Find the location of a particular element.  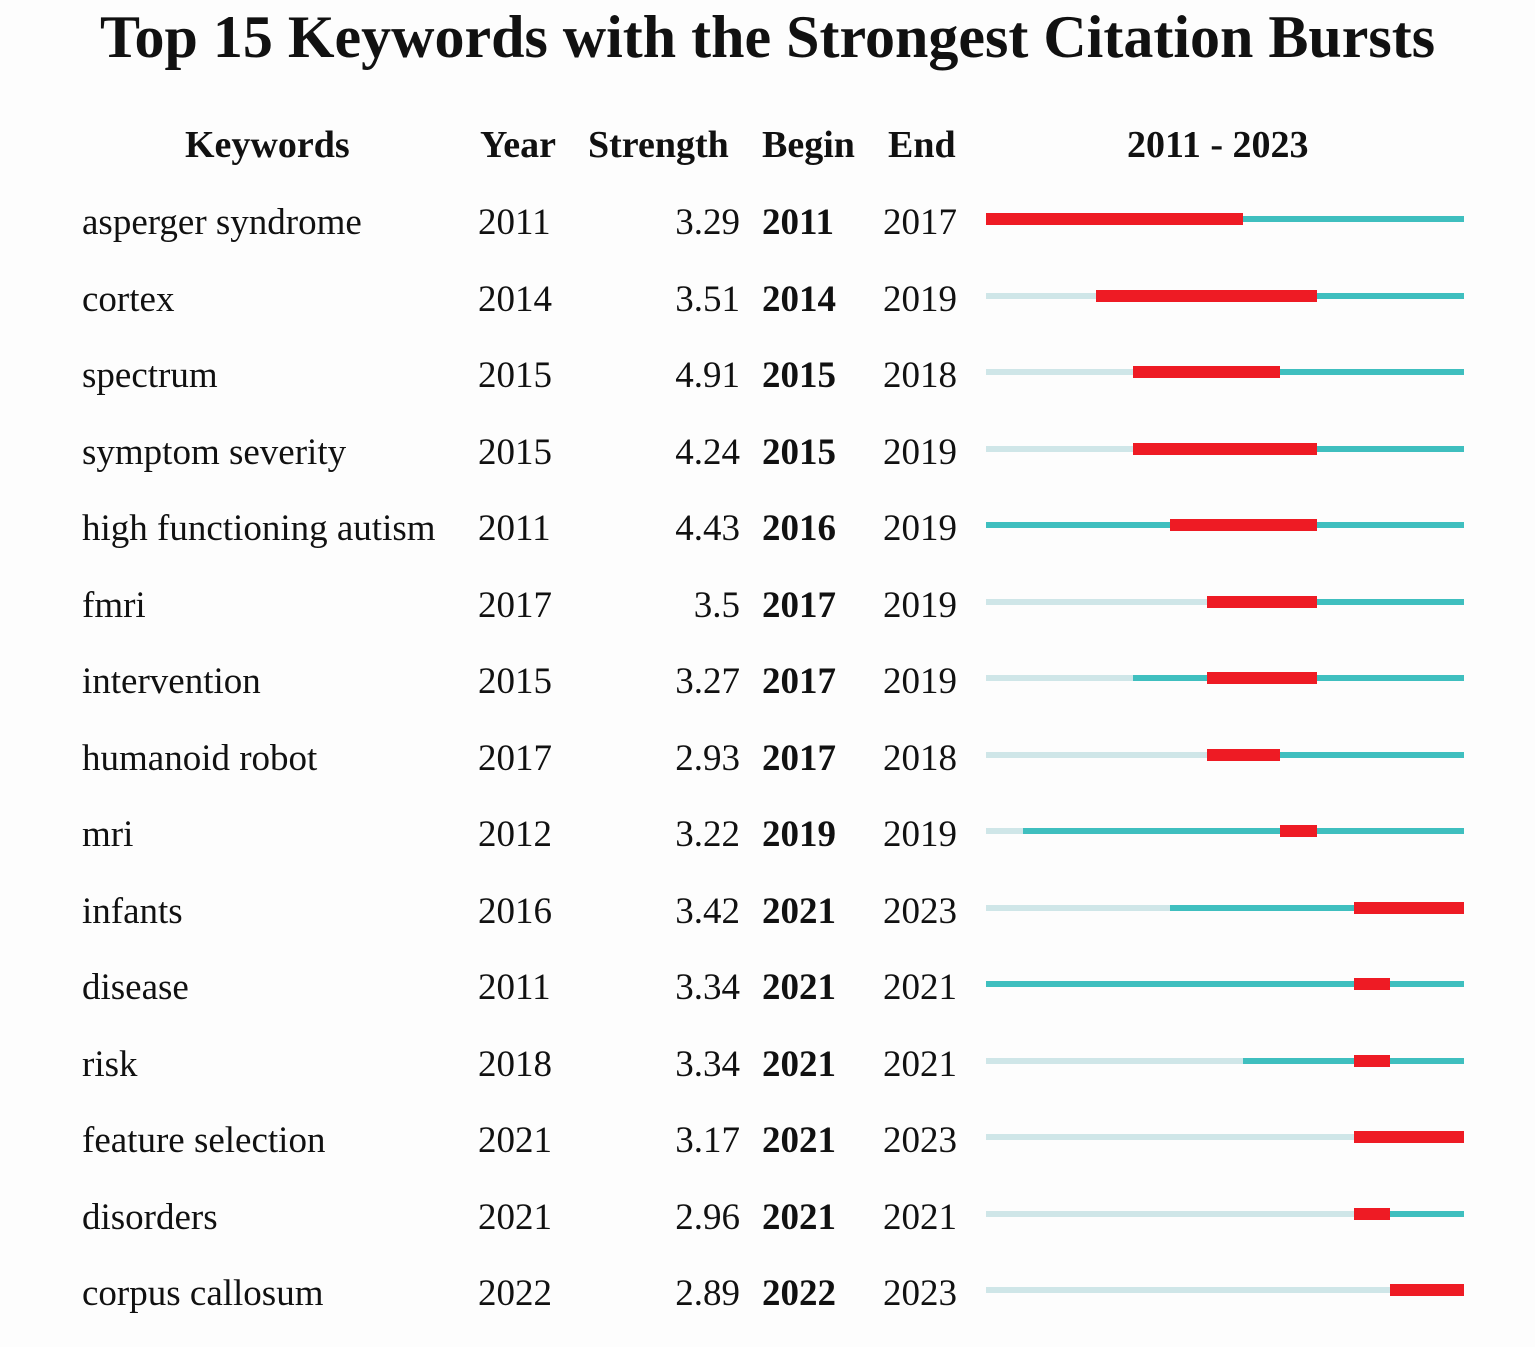

table-row: spectrum 2015 4.91 2015 2018 is located at coordinates (767, 391).